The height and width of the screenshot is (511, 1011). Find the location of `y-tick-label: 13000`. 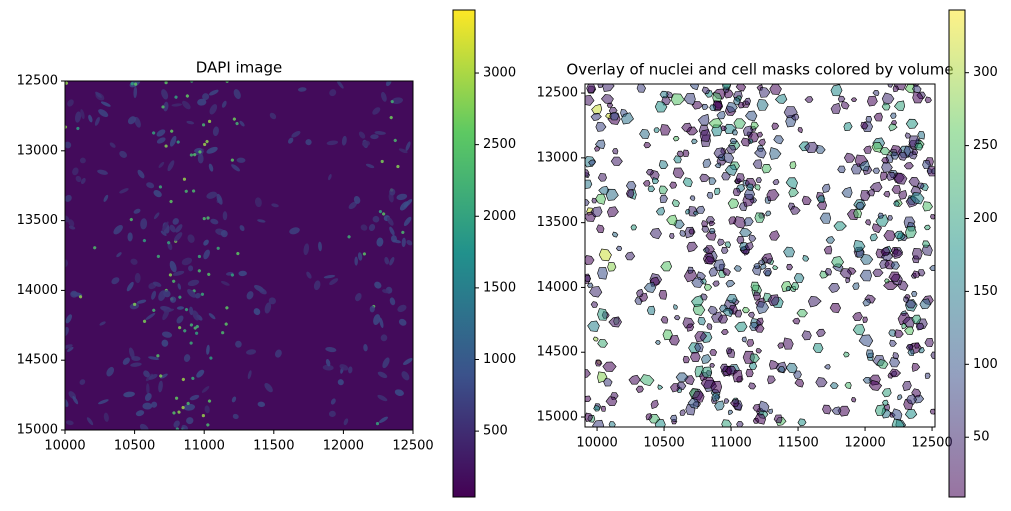

y-tick-label: 13000 is located at coordinates (557, 157).